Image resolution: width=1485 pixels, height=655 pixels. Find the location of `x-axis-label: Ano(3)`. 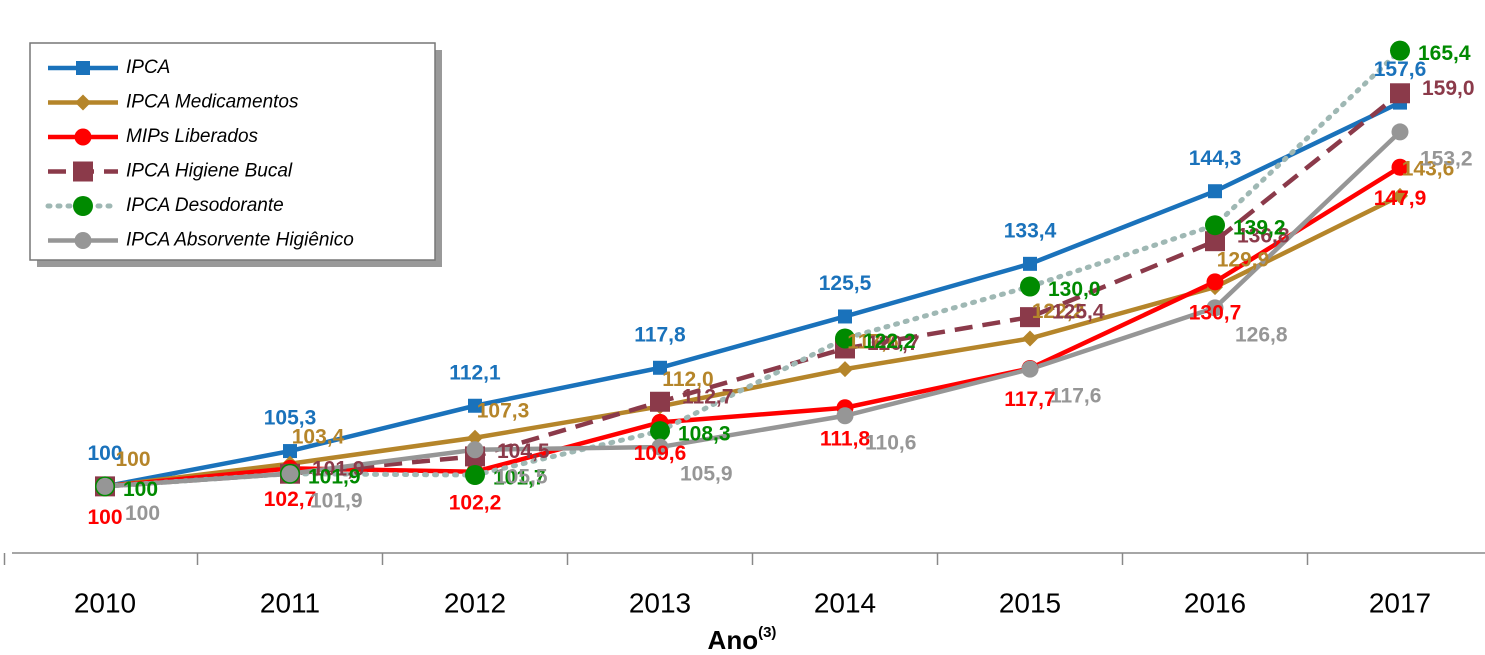

x-axis-label: Ano(3) is located at coordinates (742, 639).